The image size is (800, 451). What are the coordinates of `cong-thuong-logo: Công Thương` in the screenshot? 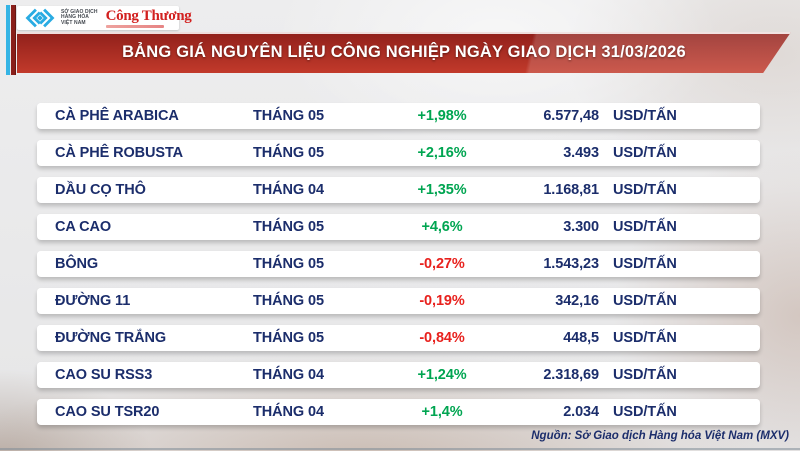 It's located at (148, 17).